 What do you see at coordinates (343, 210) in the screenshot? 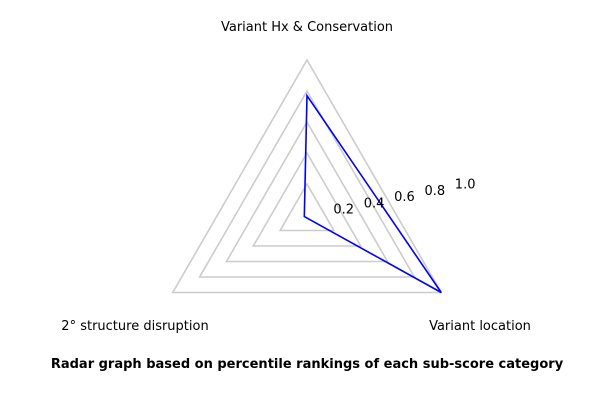
I see `tick-label-1: 0.2` at bounding box center [343, 210].